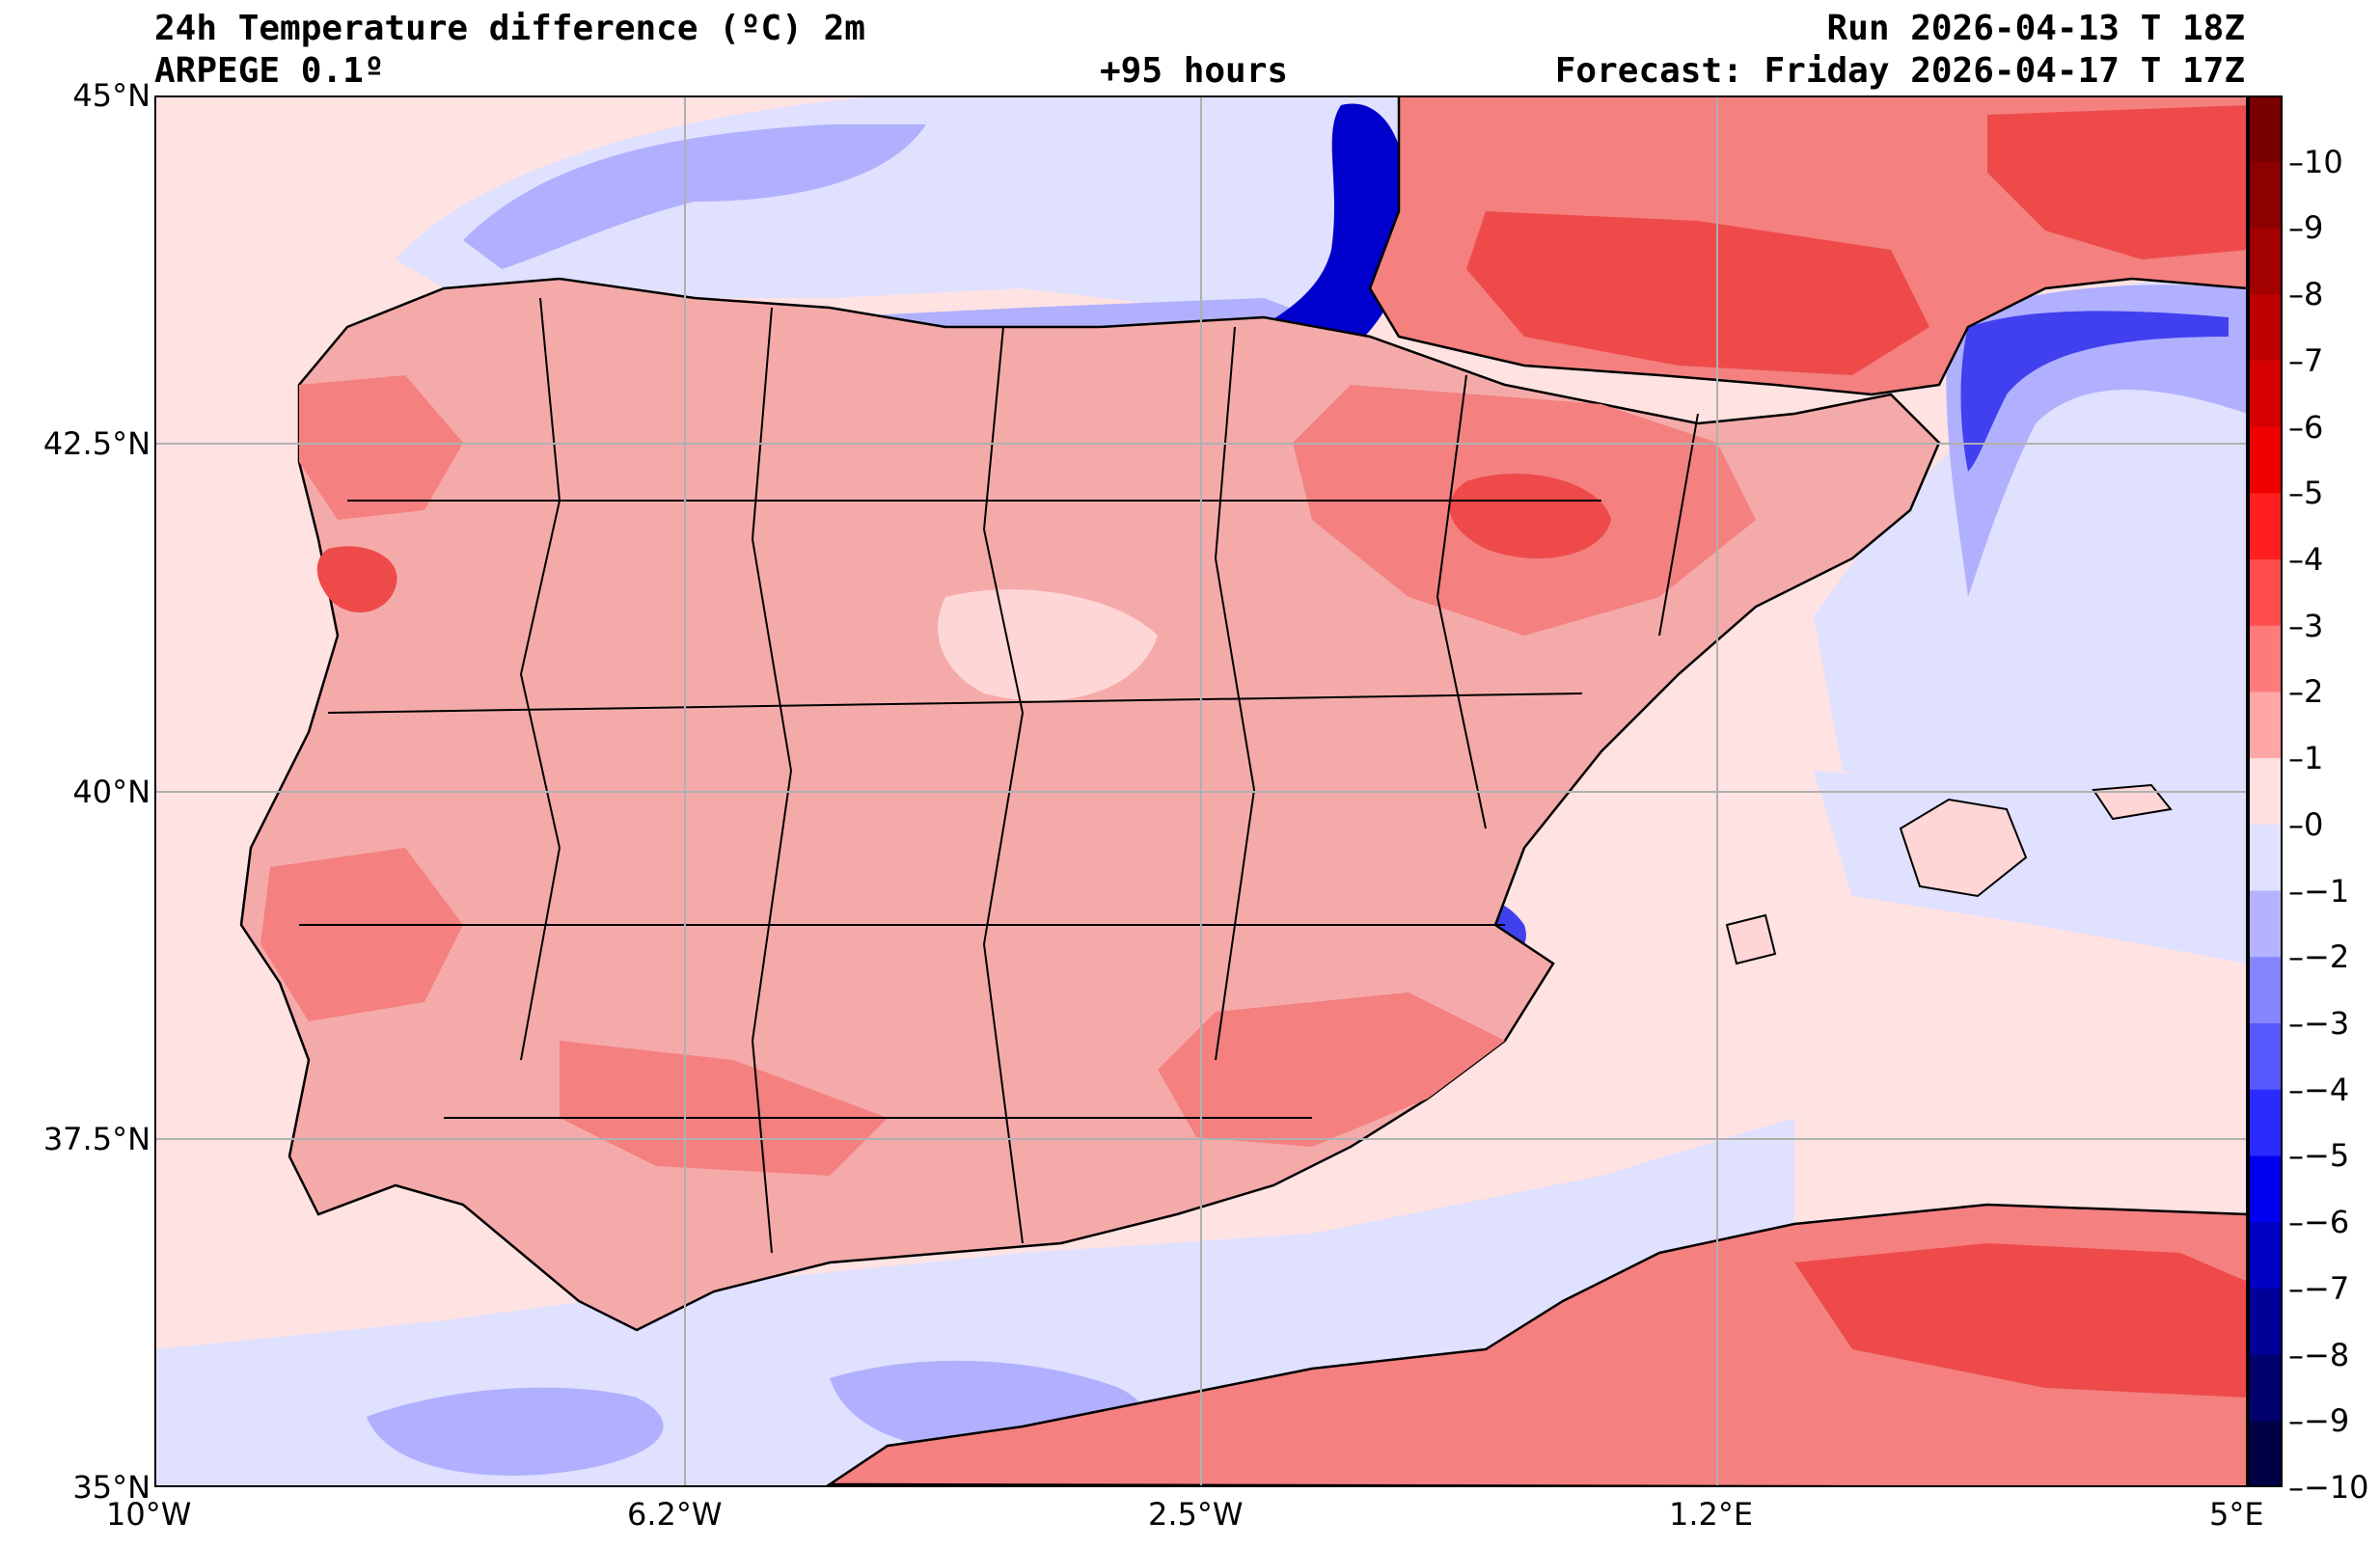 The width and height of the screenshot is (2380, 1548). I want to click on colorbar-tick-label: –9, so click(2306, 228).